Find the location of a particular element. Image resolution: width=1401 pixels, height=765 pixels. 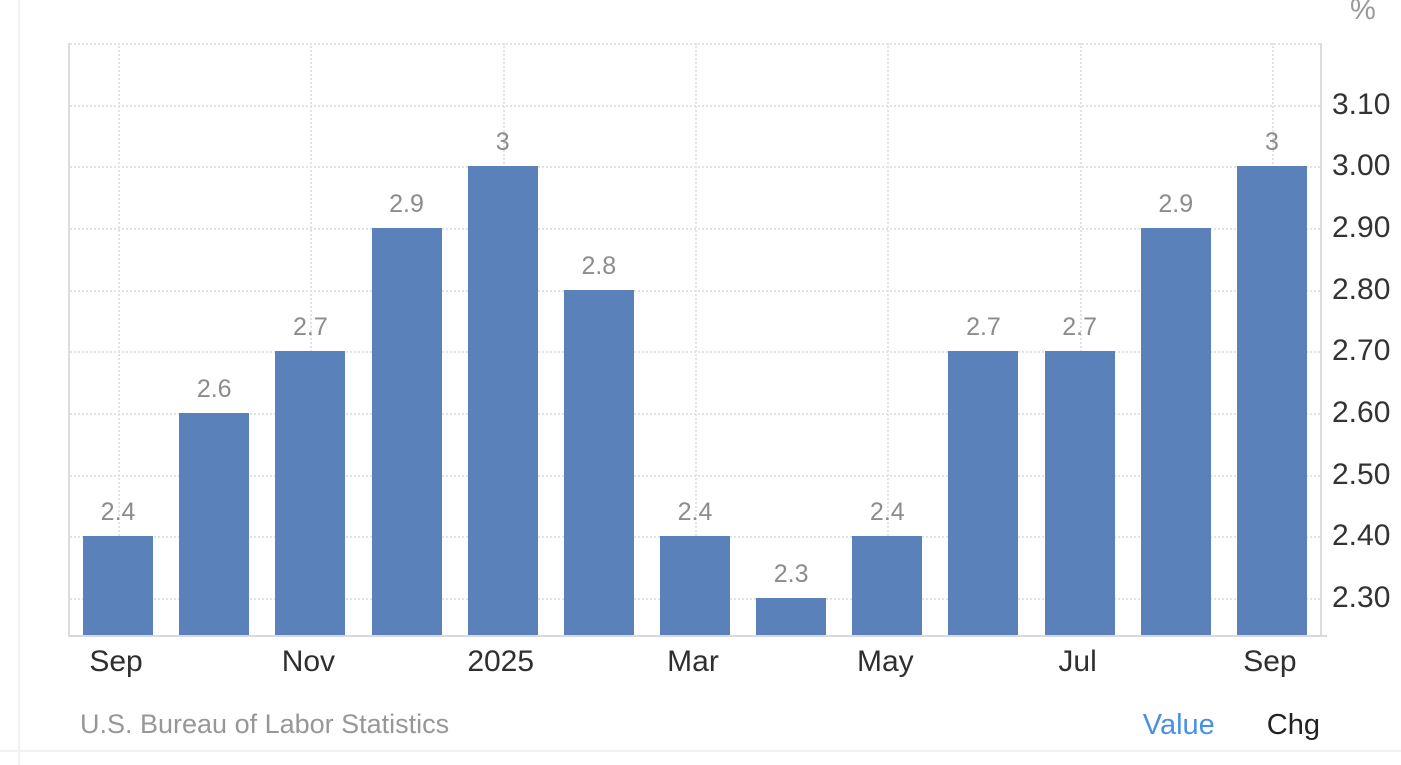

y-axis-tick-label: 2.90 is located at coordinates (1361, 227).